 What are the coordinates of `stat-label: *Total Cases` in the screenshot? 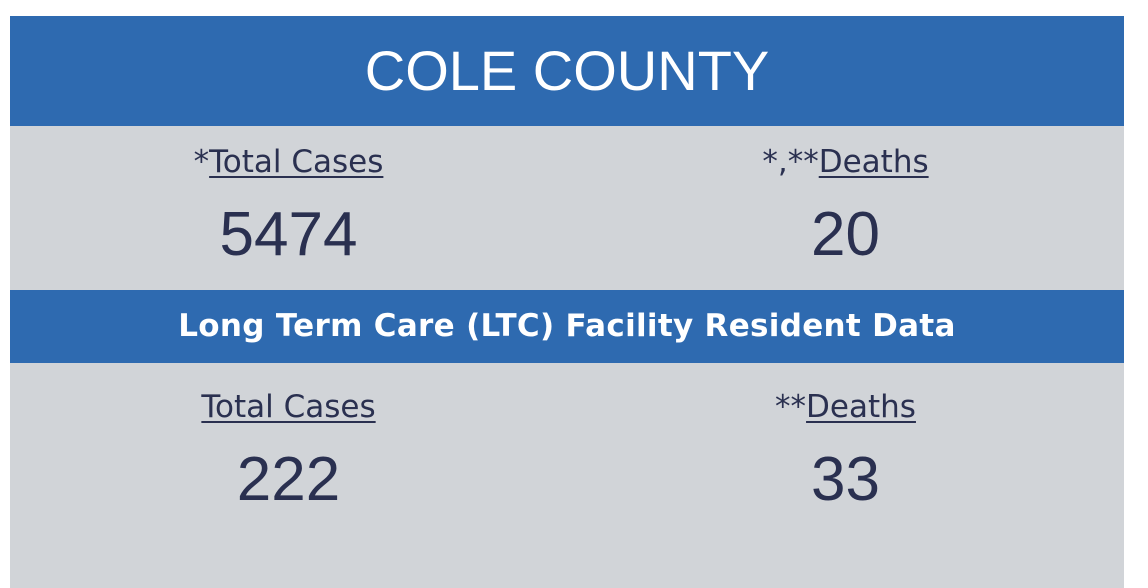 It's located at (288, 162).